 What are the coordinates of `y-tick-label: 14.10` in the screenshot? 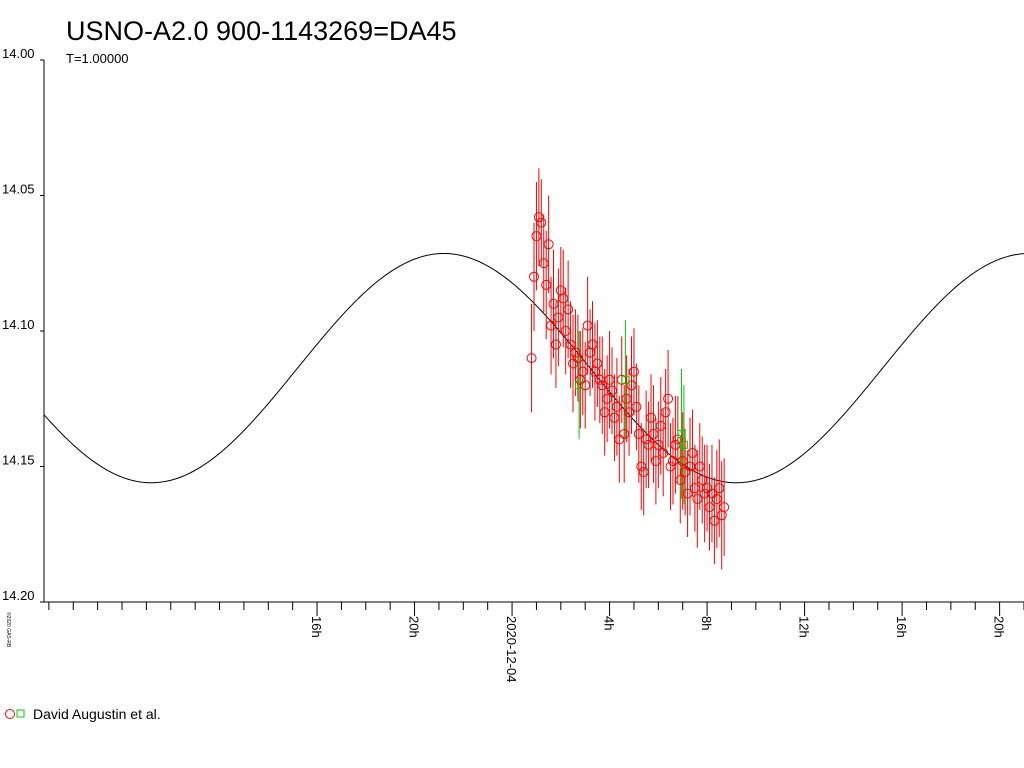 It's located at (18, 324).